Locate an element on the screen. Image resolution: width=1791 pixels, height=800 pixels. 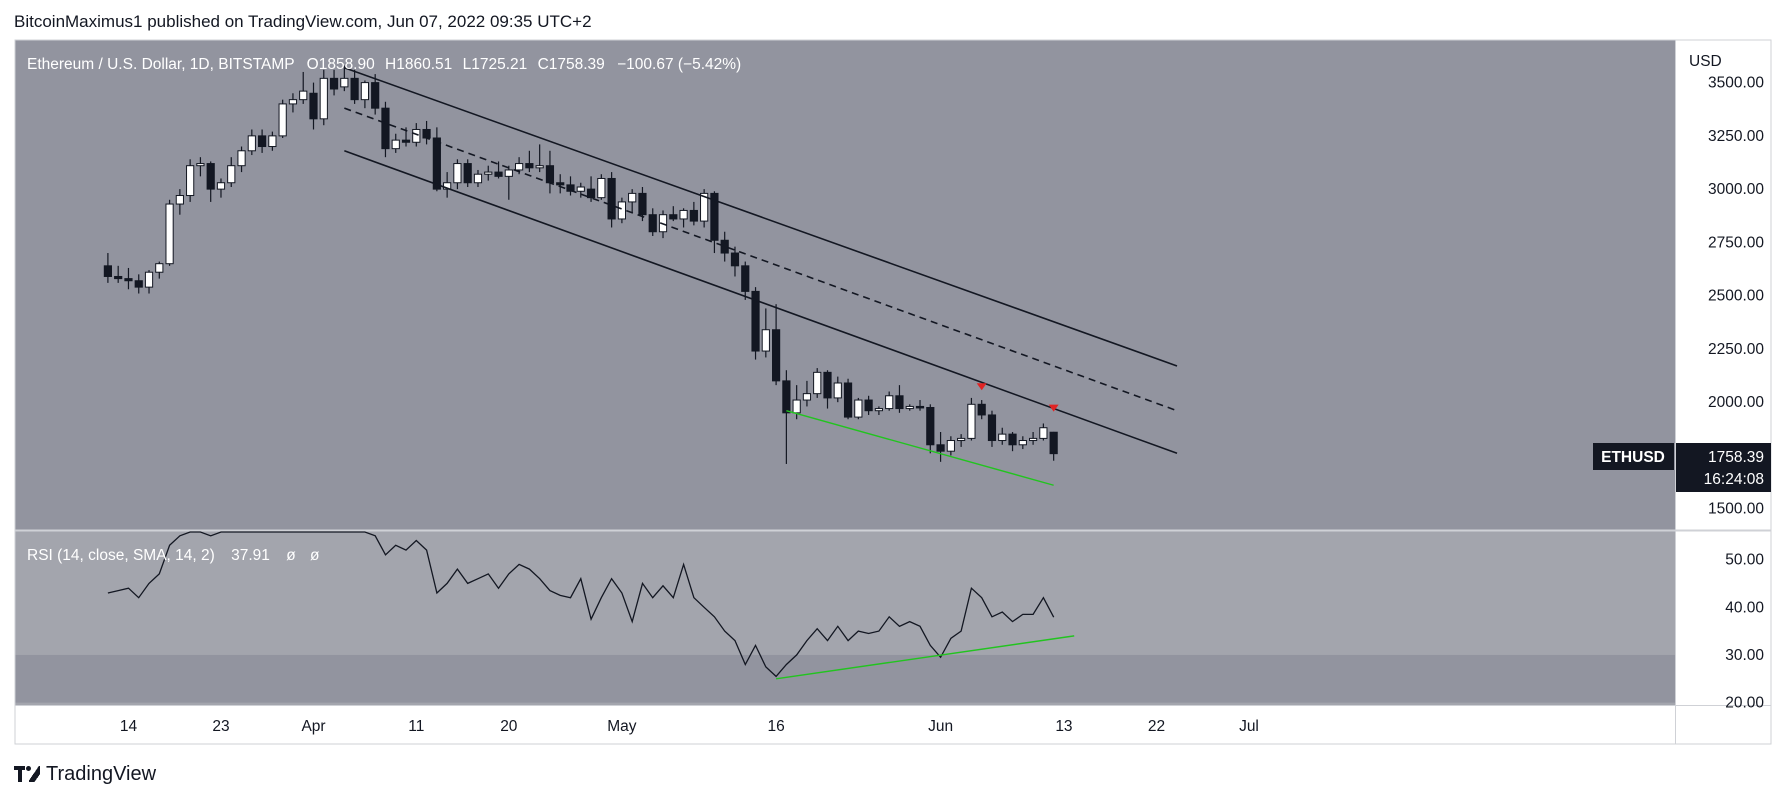
price-axis is located at coordinates (1723, 392).